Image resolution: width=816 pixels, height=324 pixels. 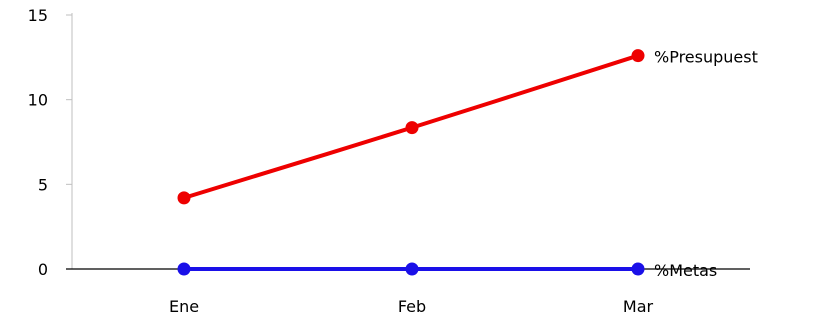 I want to click on x-tick-label: Feb, so click(x=412, y=306).